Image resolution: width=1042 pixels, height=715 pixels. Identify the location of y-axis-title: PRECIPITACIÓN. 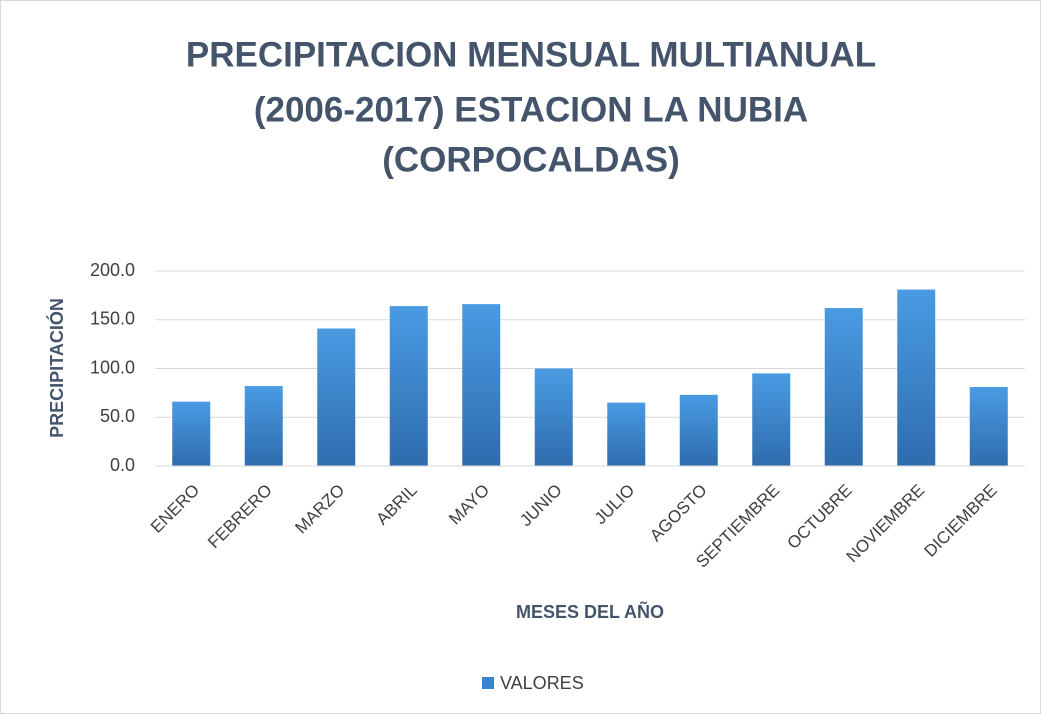
(56, 368).